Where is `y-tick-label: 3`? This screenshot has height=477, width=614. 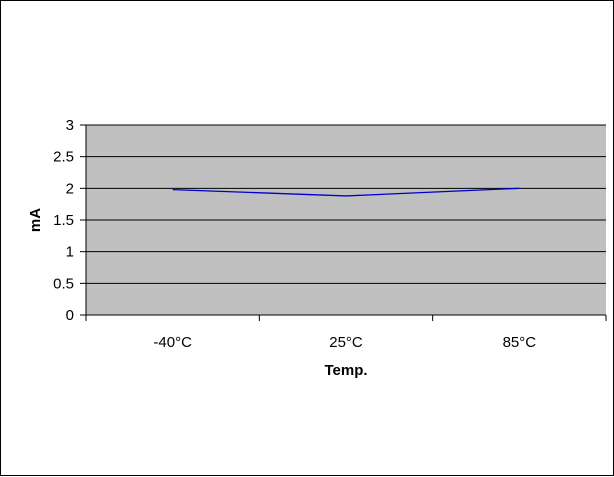
y-tick-label: 3 is located at coordinates (70, 125).